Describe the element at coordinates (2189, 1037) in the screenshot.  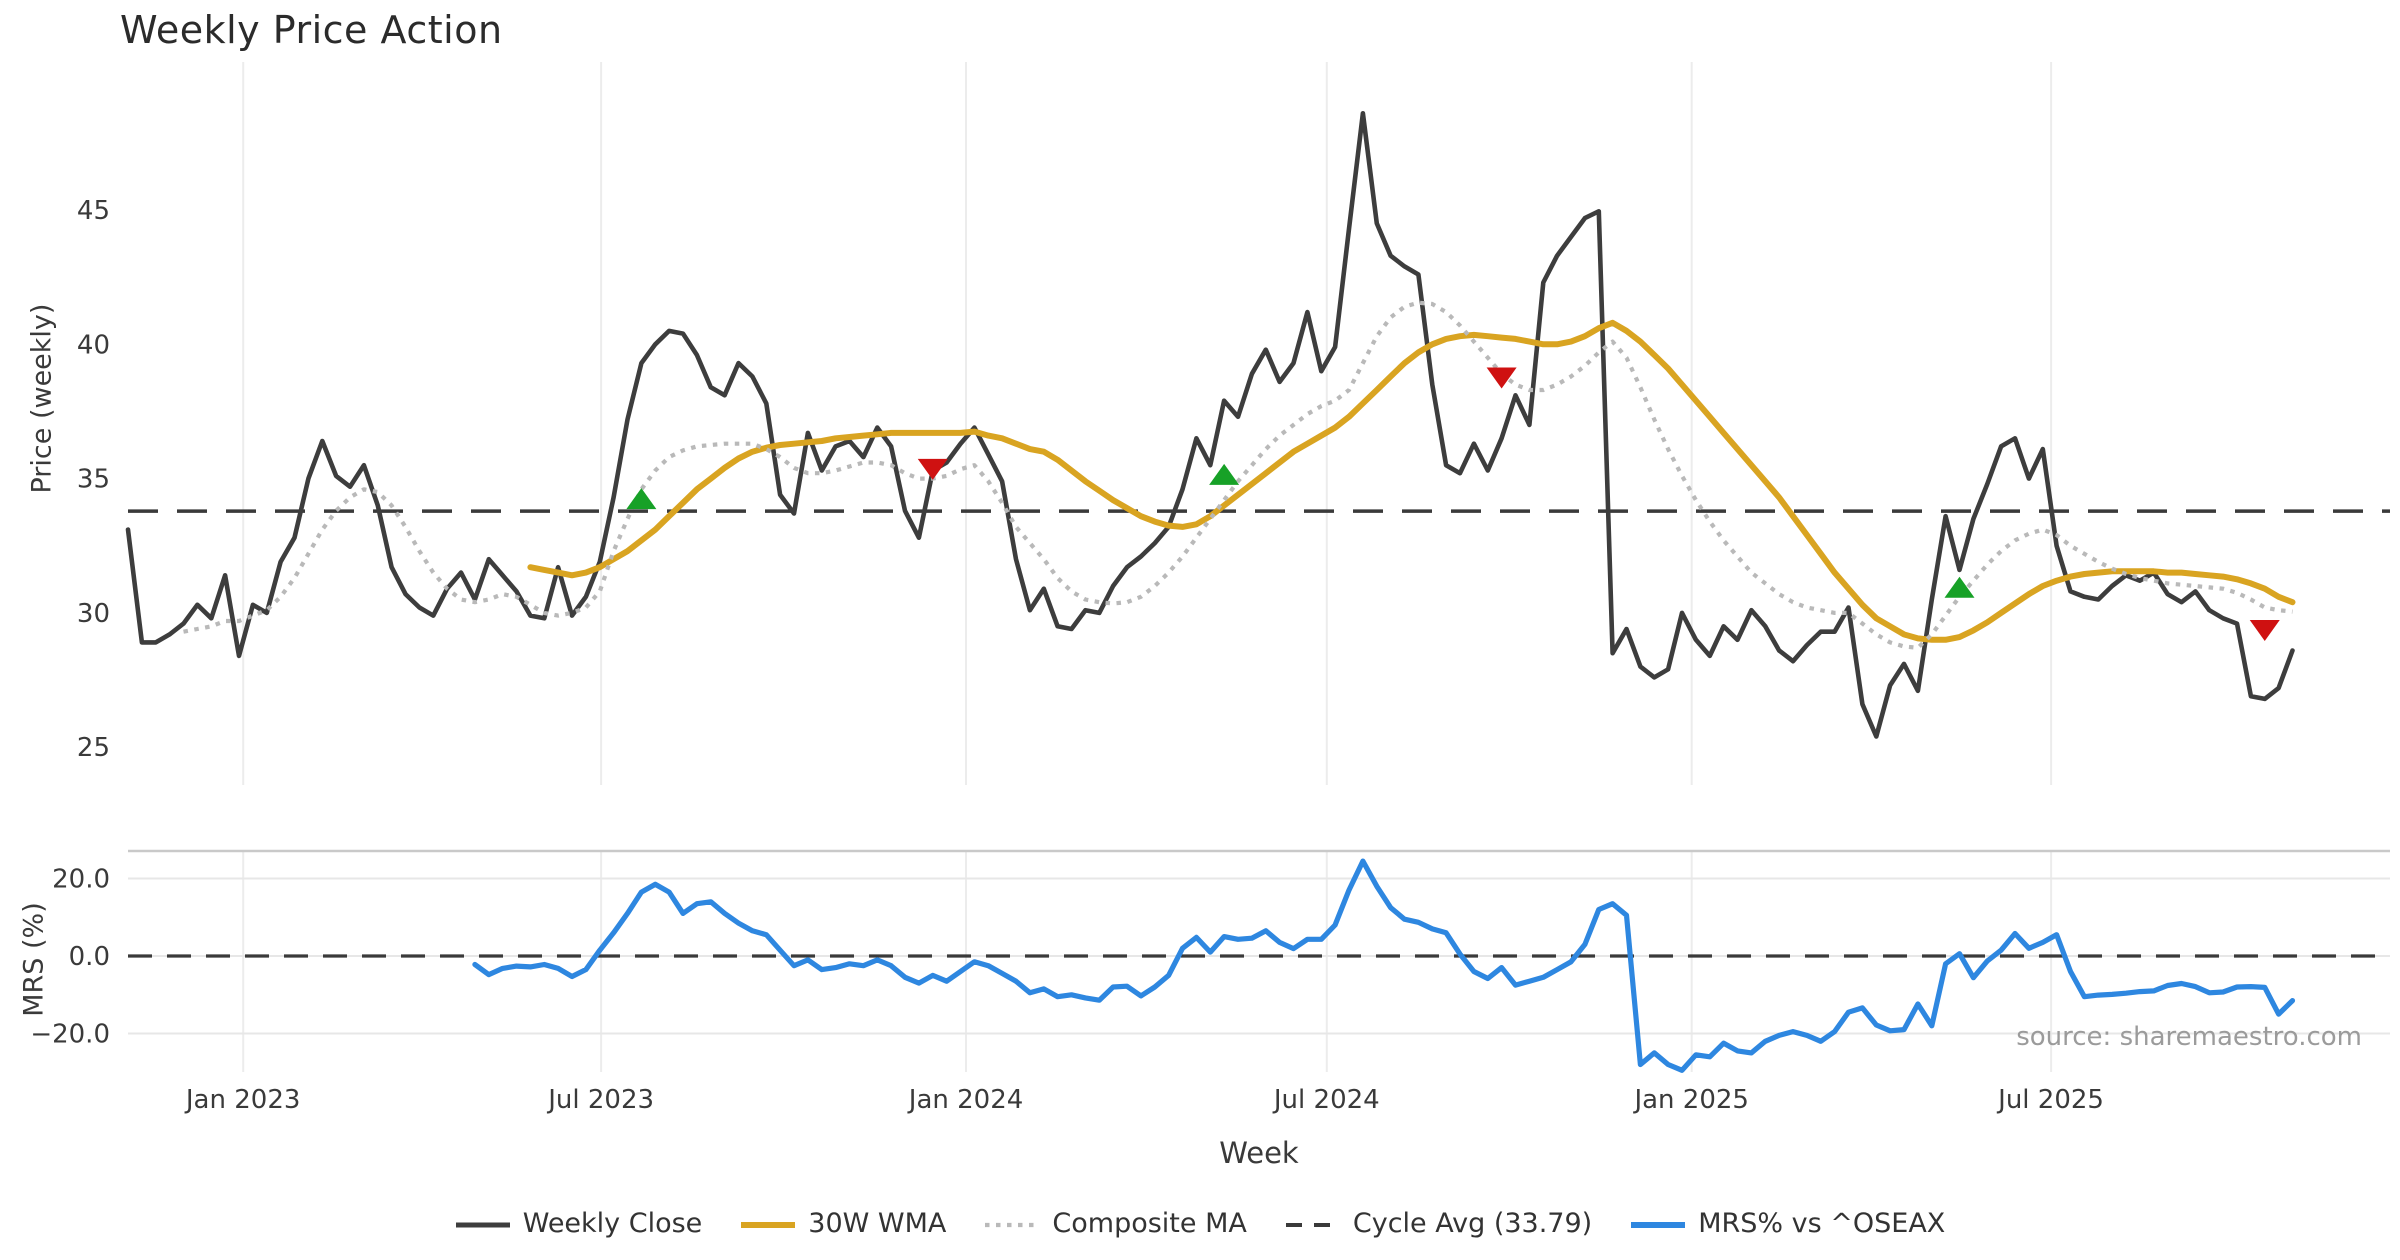
I see `source-attribution: source: sharemaestro.com` at that location.